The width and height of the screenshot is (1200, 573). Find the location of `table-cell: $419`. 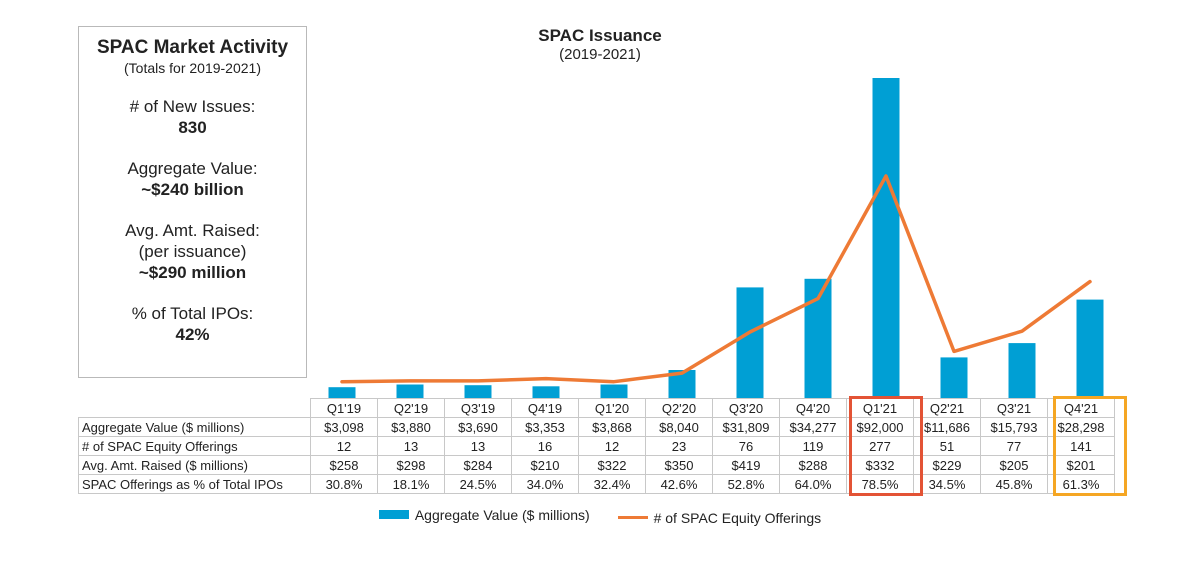

table-cell: $419 is located at coordinates (746, 465).